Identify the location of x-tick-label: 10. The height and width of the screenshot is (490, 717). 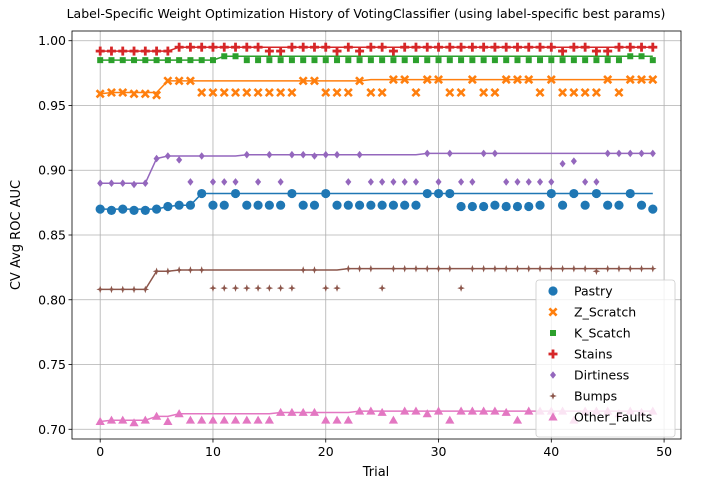
(213, 451).